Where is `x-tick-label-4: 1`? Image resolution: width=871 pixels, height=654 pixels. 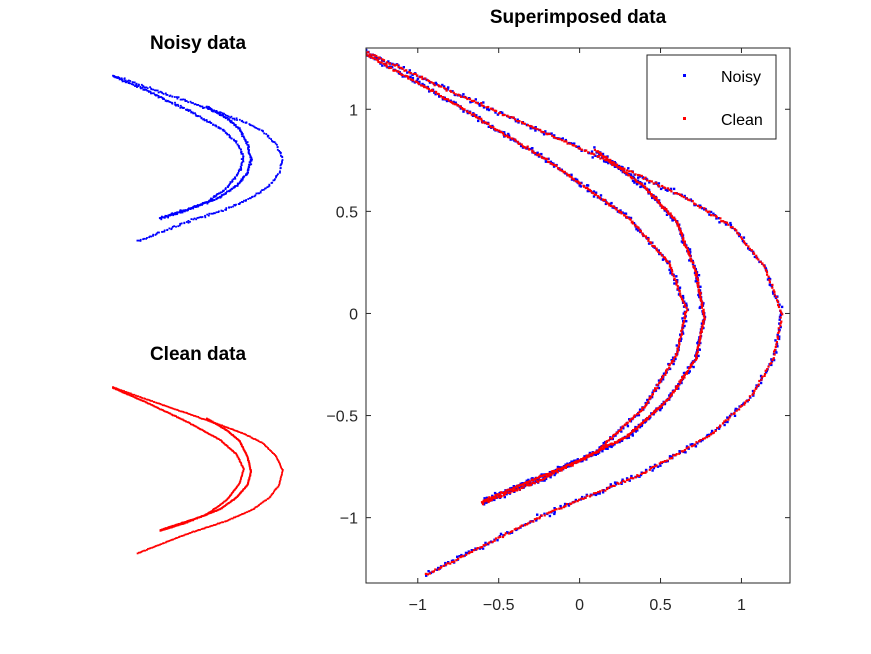
x-tick-label-4: 1 is located at coordinates (741, 605).